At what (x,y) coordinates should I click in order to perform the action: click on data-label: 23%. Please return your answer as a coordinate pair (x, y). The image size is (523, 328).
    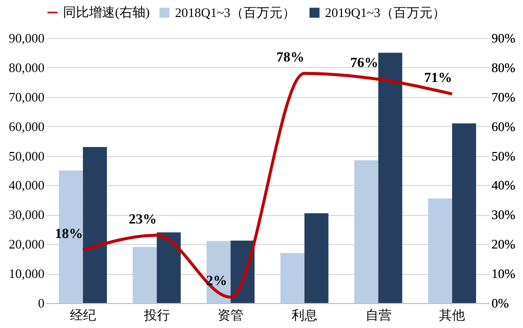
    Looking at the image, I should click on (142, 220).